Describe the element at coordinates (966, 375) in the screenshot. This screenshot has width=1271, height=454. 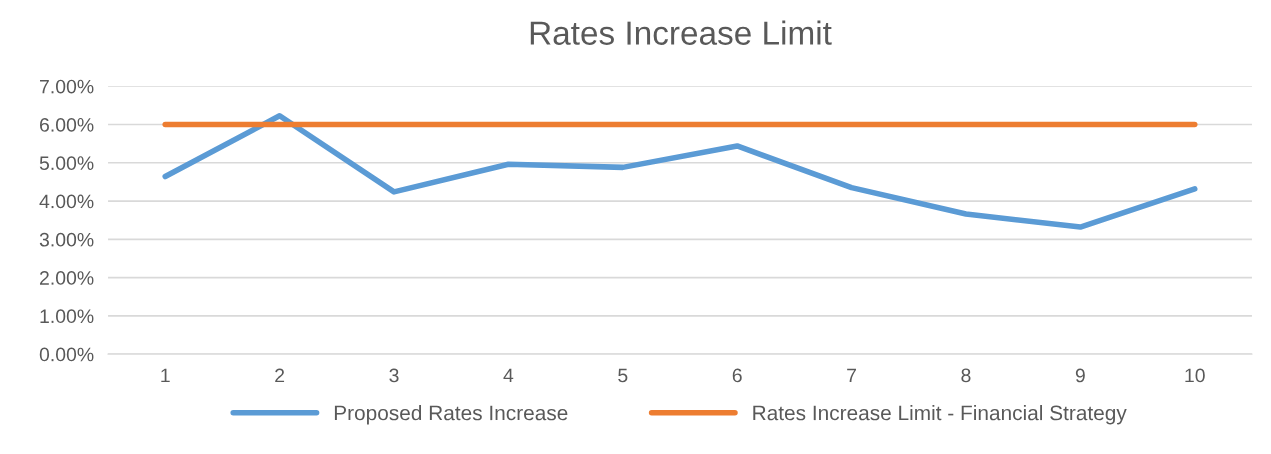
I see `x-tick-label: 8` at that location.